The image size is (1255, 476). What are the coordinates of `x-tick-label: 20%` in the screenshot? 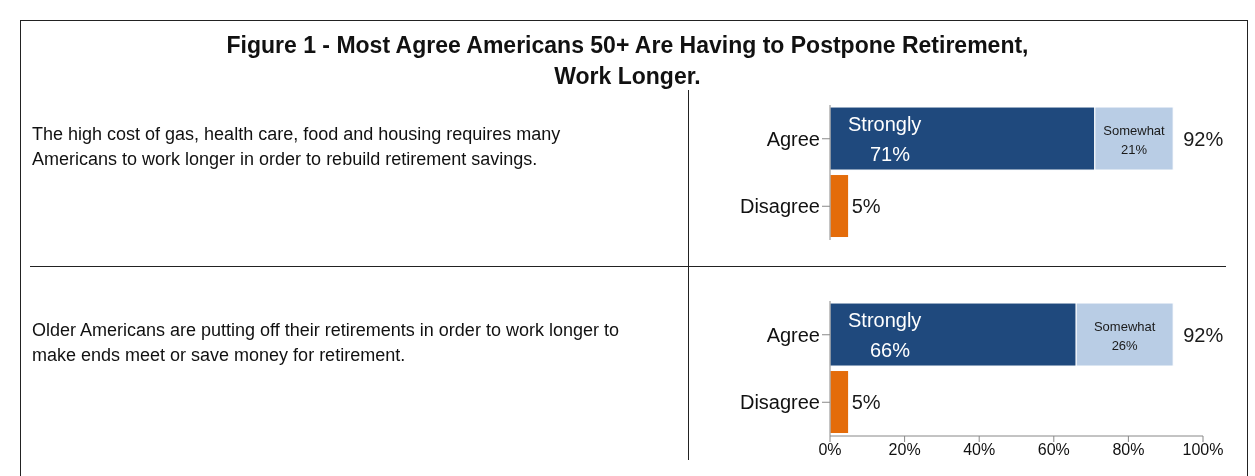 It's located at (904, 450).